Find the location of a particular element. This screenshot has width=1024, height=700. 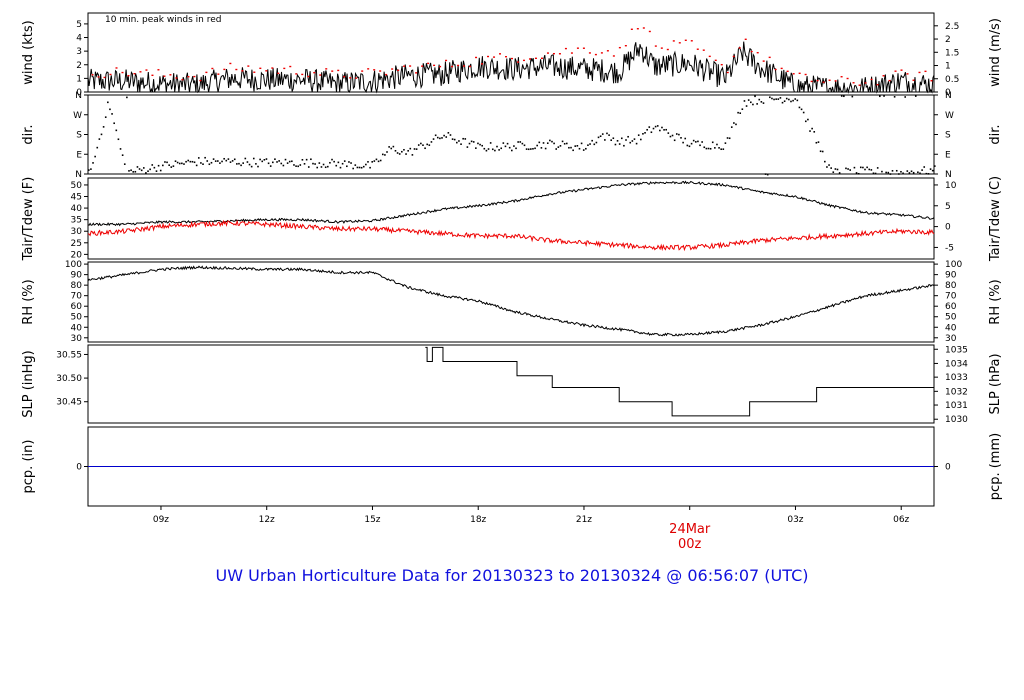

x-tick-label: 15z is located at coordinates (372, 520).